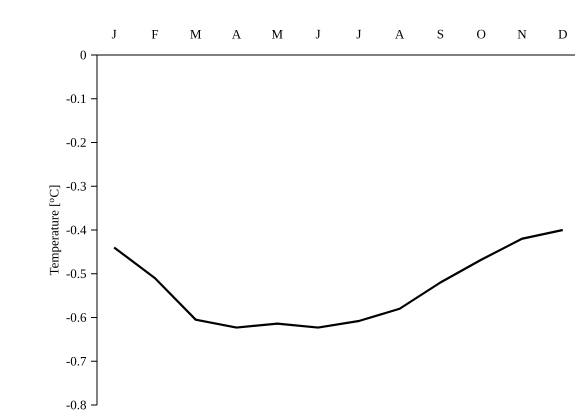 The height and width of the screenshot is (412, 577). What do you see at coordinates (76, 99) in the screenshot?
I see `y-tick-label: -0.1` at bounding box center [76, 99].